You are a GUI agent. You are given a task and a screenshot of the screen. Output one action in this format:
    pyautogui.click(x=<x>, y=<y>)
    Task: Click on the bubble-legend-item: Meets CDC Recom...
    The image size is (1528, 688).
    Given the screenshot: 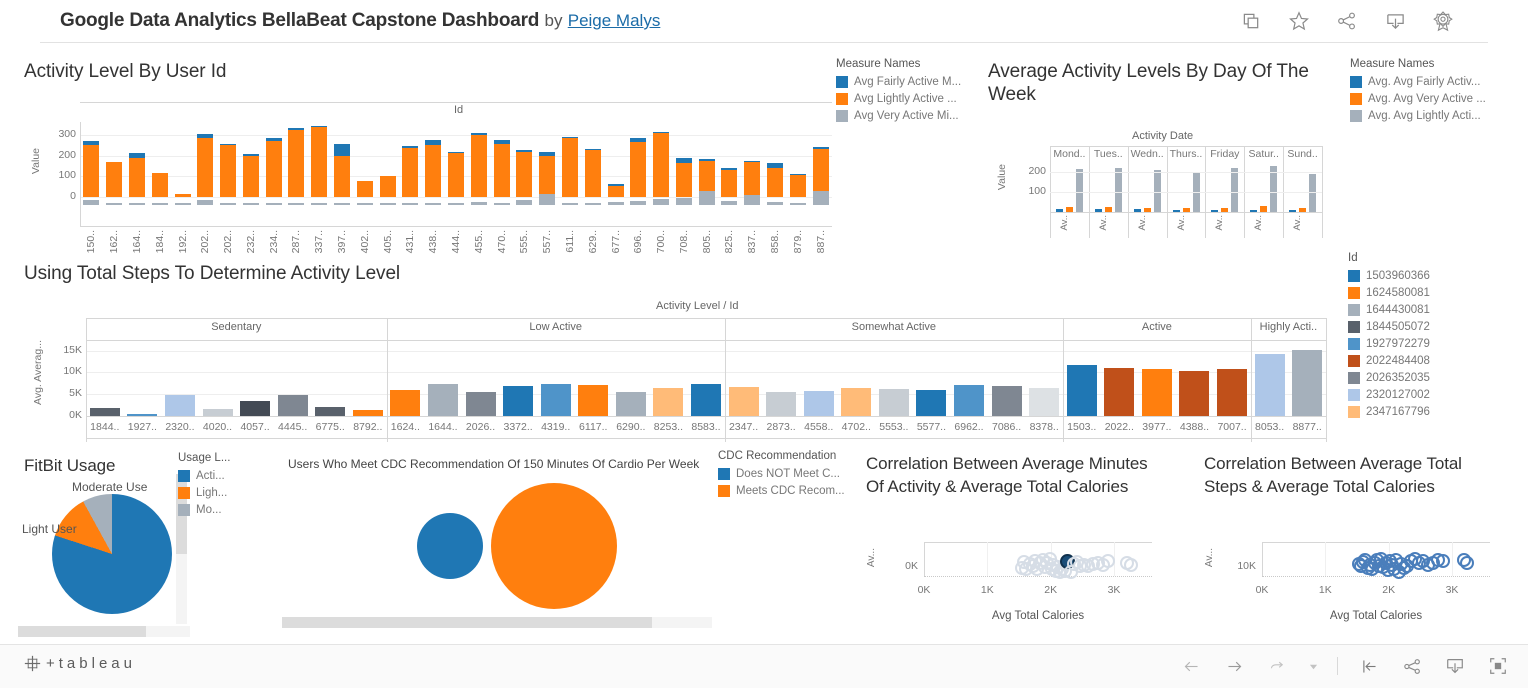 What is the action you would take?
    pyautogui.click(x=793, y=490)
    